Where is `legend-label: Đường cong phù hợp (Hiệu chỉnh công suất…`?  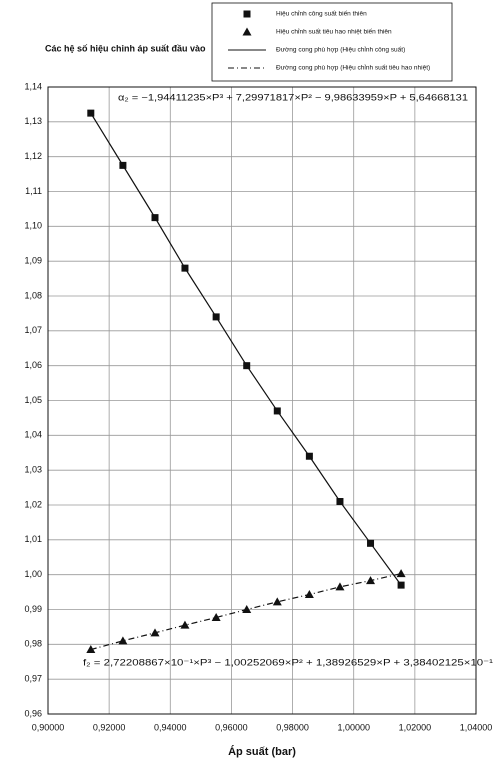 legend-label: Đường cong phù hợp (Hiệu chỉnh công suất… is located at coordinates (340, 49).